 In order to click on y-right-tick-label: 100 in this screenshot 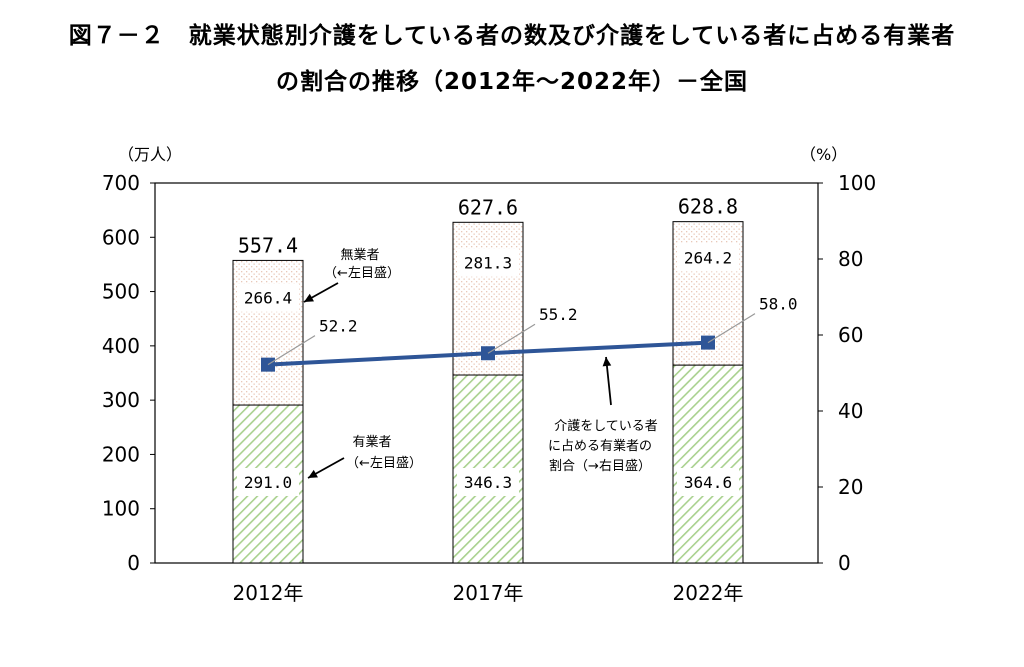, I will do `click(857, 183)`.